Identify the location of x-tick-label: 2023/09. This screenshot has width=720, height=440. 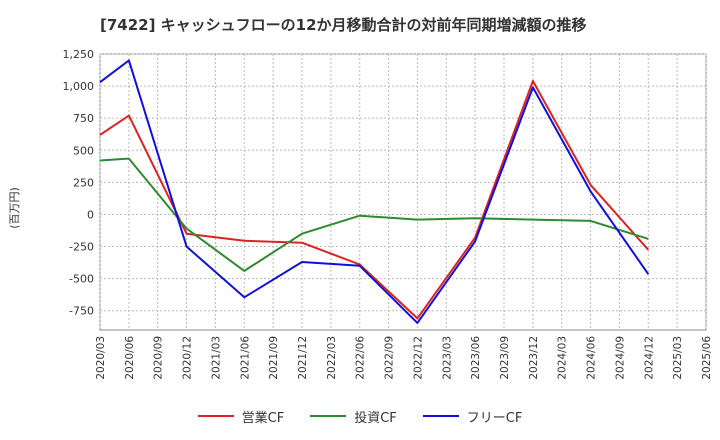
(505, 358).